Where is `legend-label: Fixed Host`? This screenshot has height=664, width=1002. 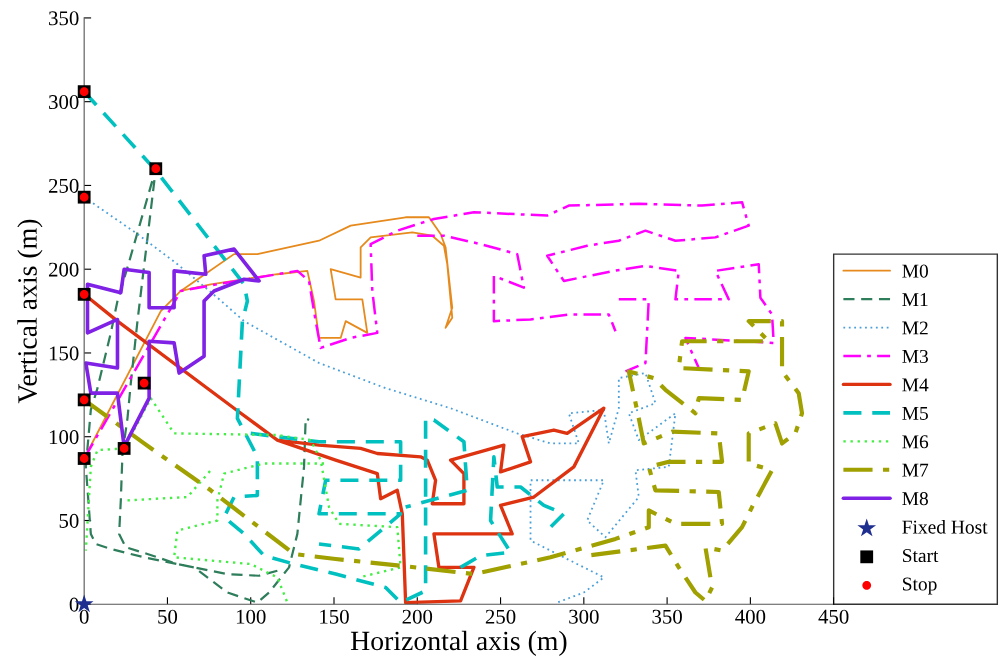 legend-label: Fixed Host is located at coordinates (945, 526).